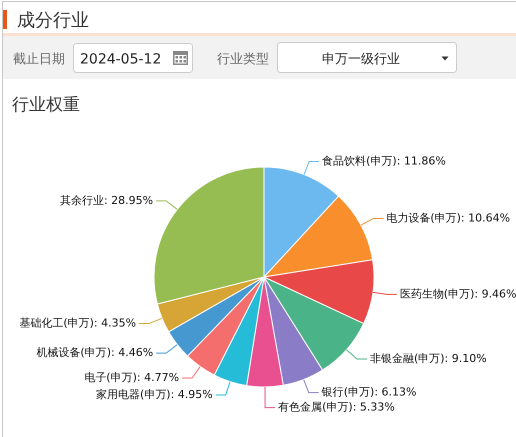 The height and width of the screenshot is (437, 516). What do you see at coordinates (368, 392) in the screenshot?
I see `slice-label: 银行(申万): 6.13%` at bounding box center [368, 392].